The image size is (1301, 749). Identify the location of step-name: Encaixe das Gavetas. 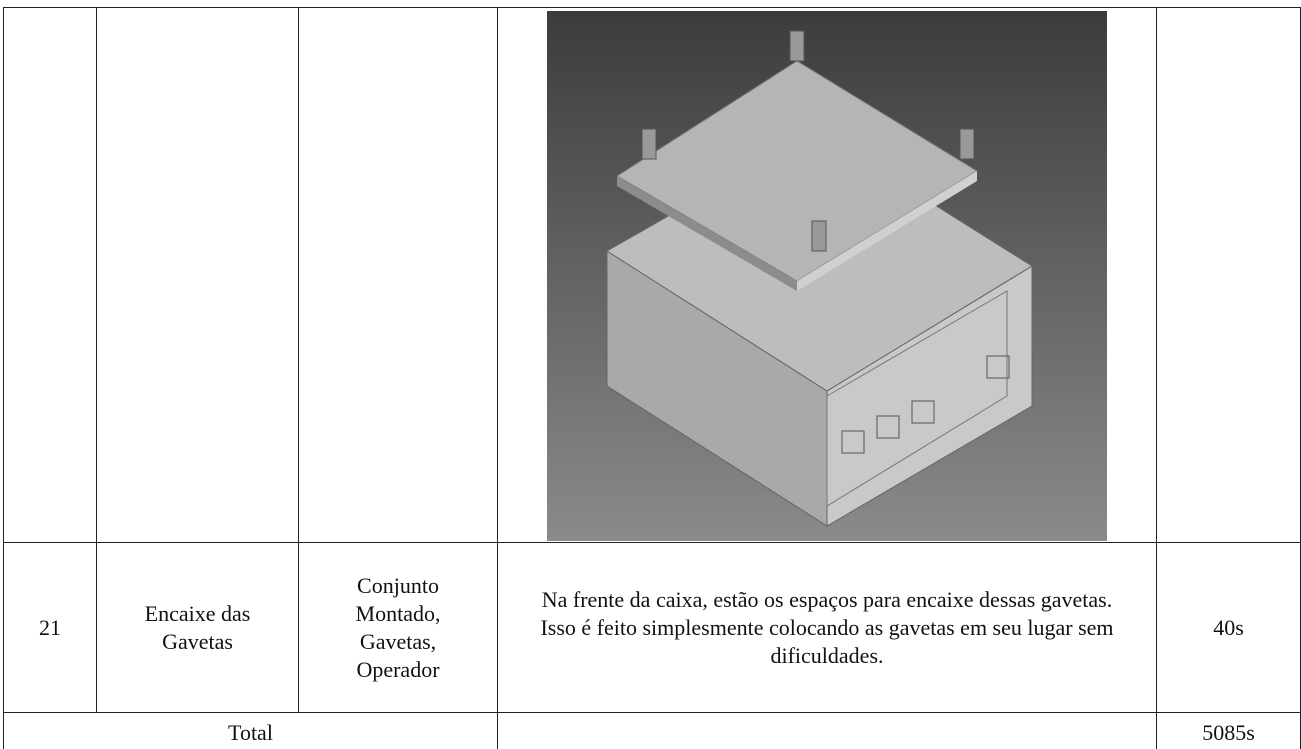
(197, 627).